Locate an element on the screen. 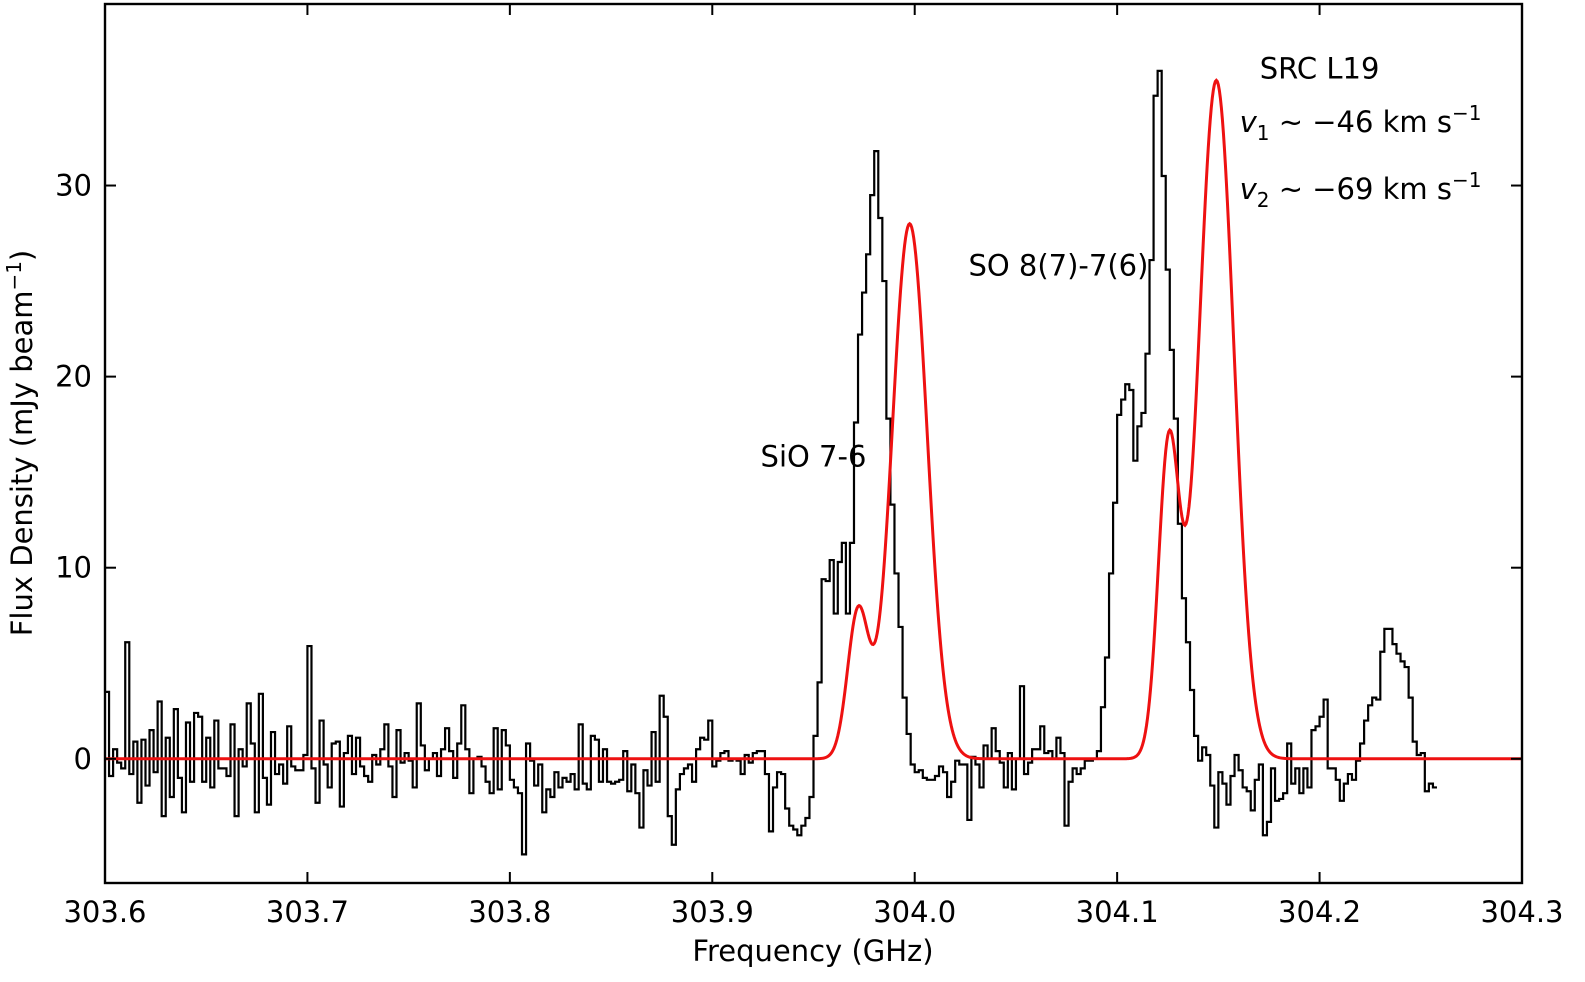 The width and height of the screenshot is (1585, 982). x-tick-label: 304.2 is located at coordinates (1319, 912).